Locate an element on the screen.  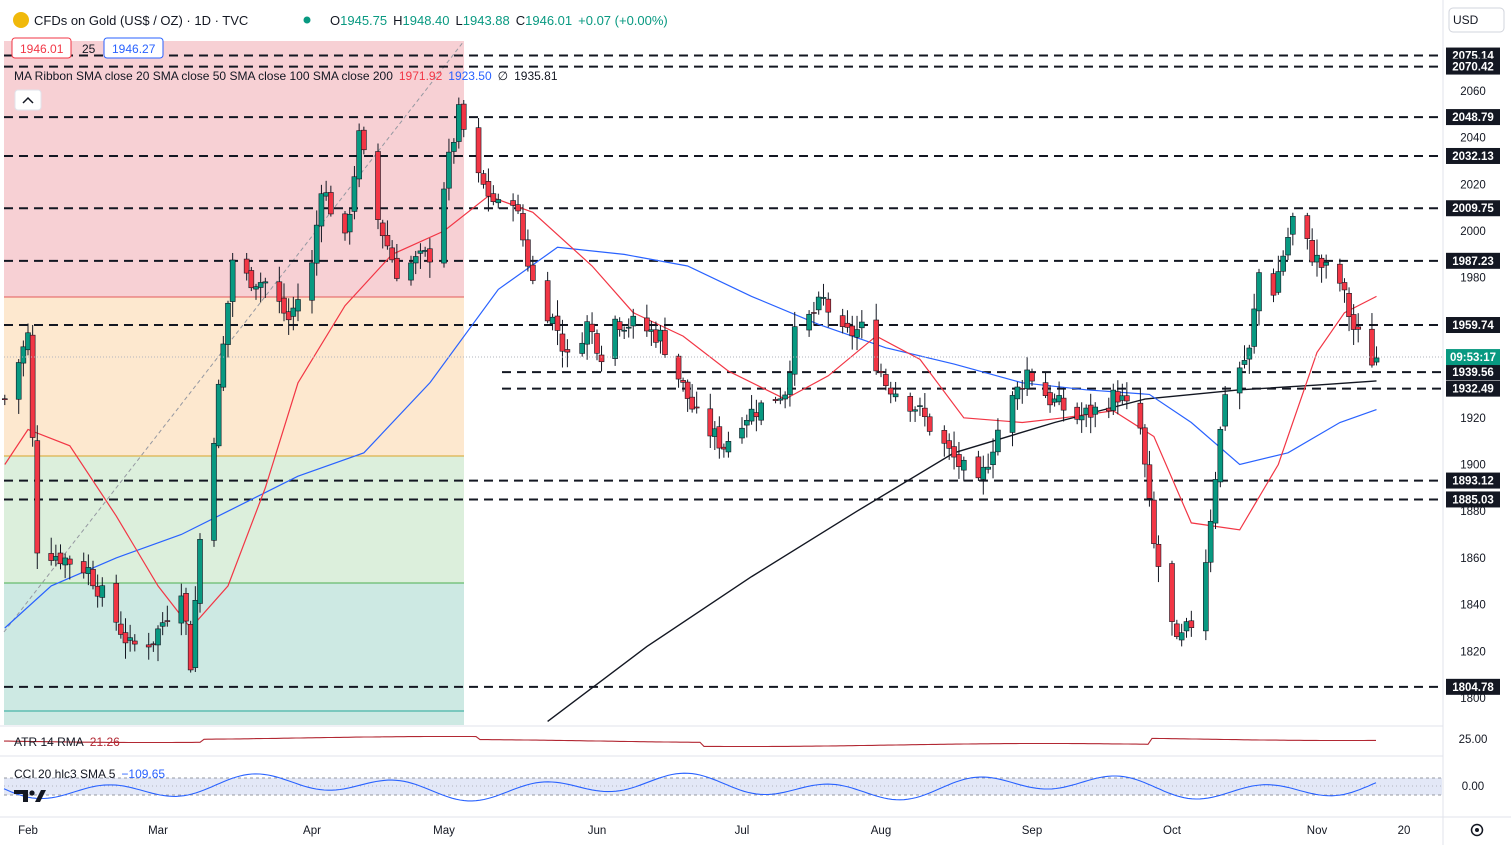
cci-legend: CCI 20 hlc3 SMA 5 −109.65 is located at coordinates (89, 774).